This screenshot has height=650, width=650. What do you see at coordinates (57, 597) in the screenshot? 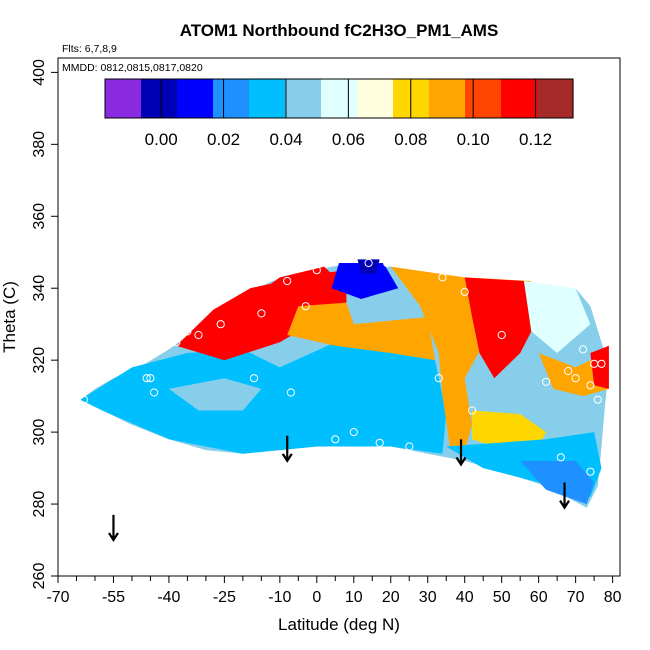
I see `x-tick-label: -70` at bounding box center [57, 597].